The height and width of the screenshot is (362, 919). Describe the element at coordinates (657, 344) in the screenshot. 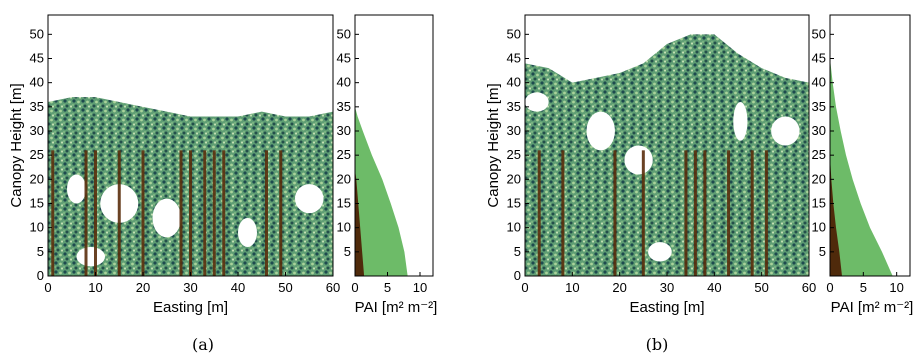

I see `panel-caption: (b)` at that location.